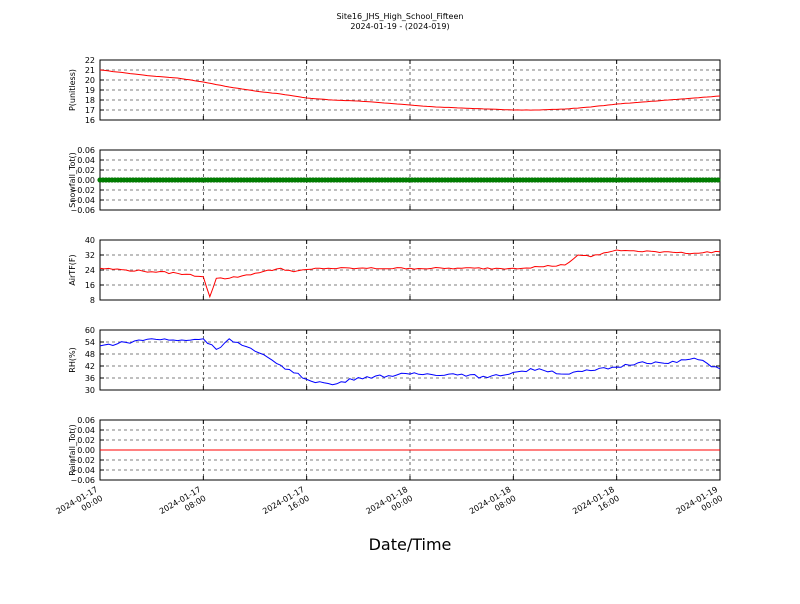 This screenshot has height=604, width=800. I want to click on y-tick-label: 48, so click(90, 354).